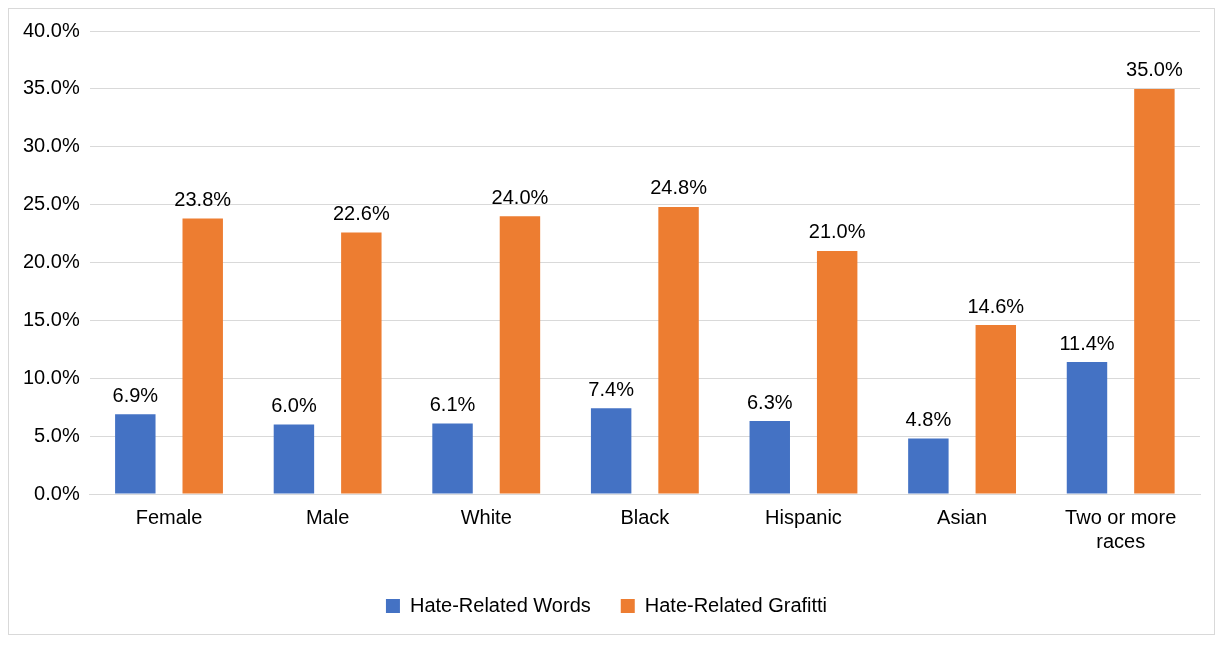  I want to click on data-label: 14.6%, so click(996, 305).